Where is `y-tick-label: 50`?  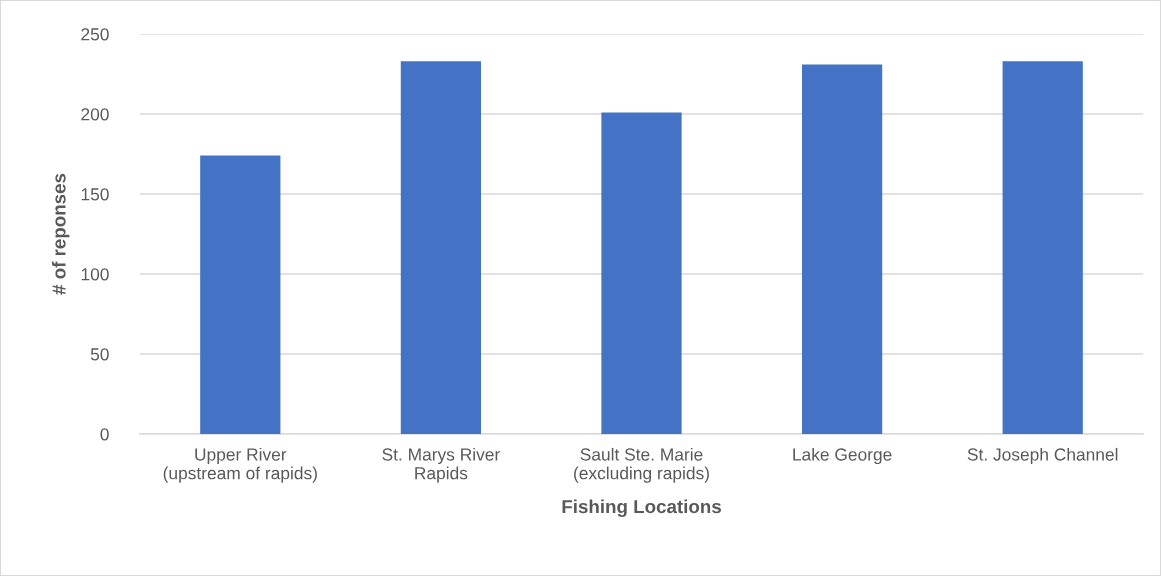 y-tick-label: 50 is located at coordinates (99, 354).